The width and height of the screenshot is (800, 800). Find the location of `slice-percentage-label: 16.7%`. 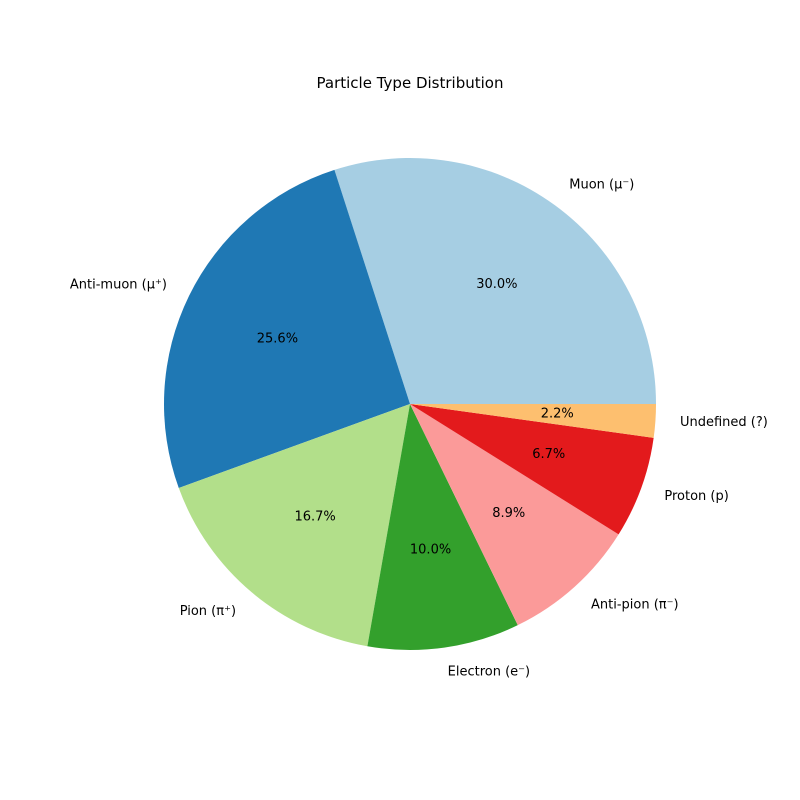

slice-percentage-label: 16.7% is located at coordinates (314, 517).